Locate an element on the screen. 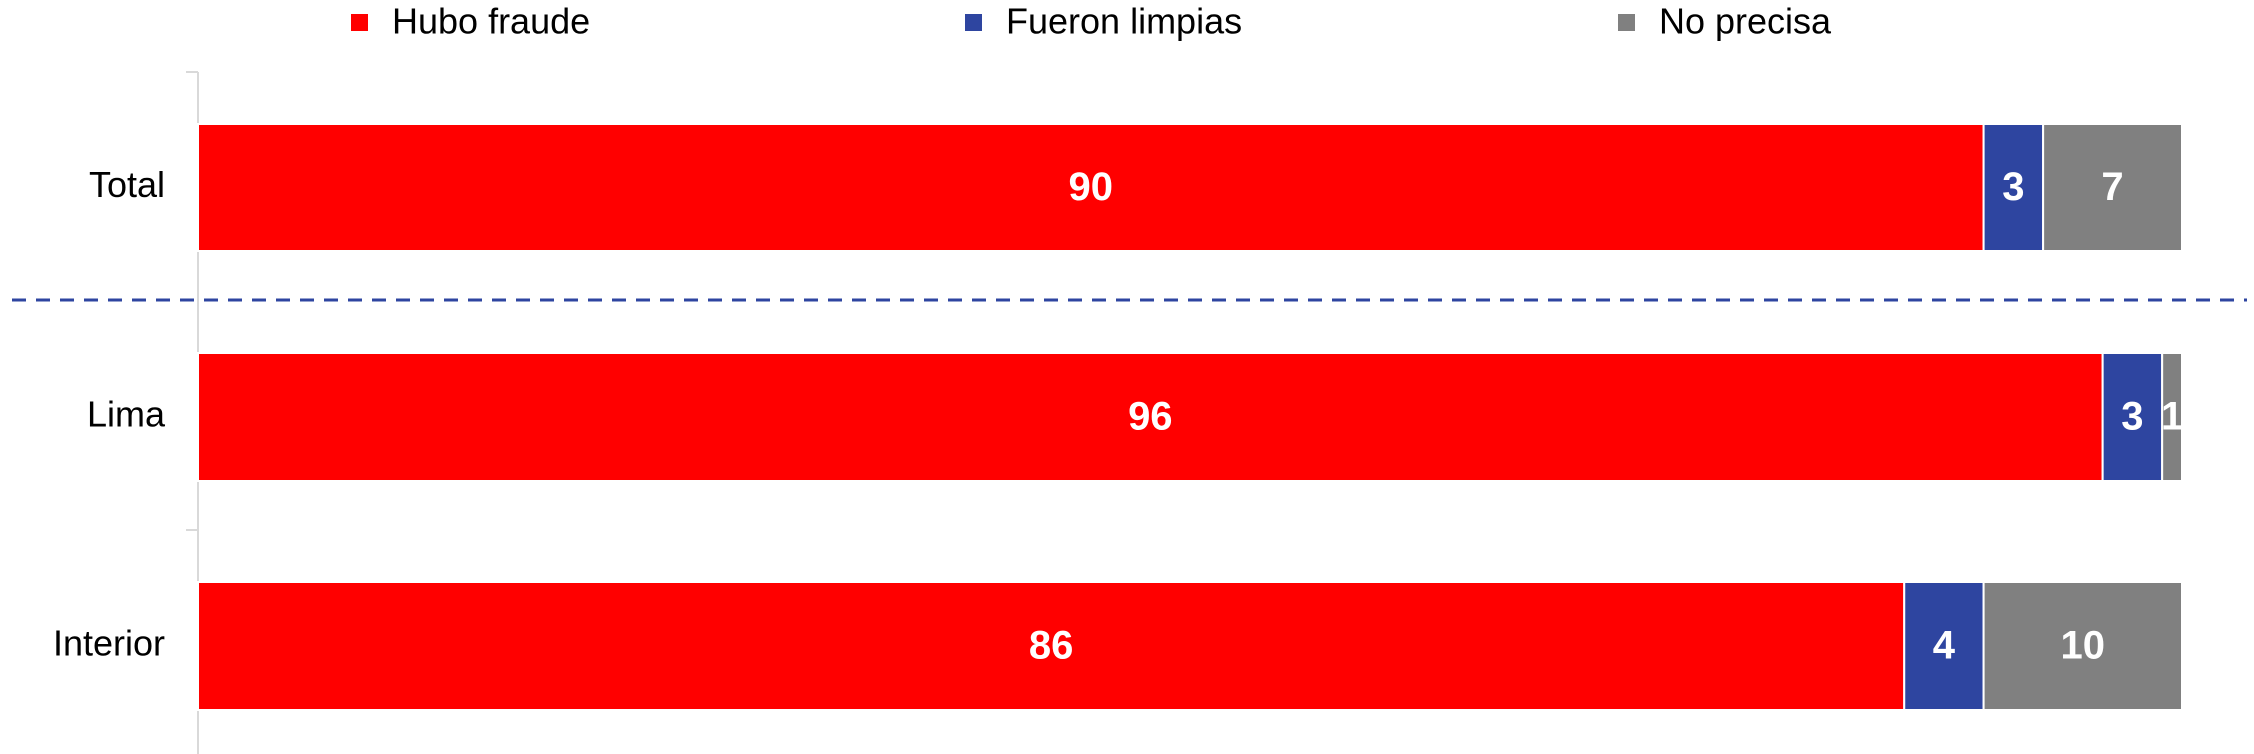  legend-label: Hubo fraude is located at coordinates (491, 21).